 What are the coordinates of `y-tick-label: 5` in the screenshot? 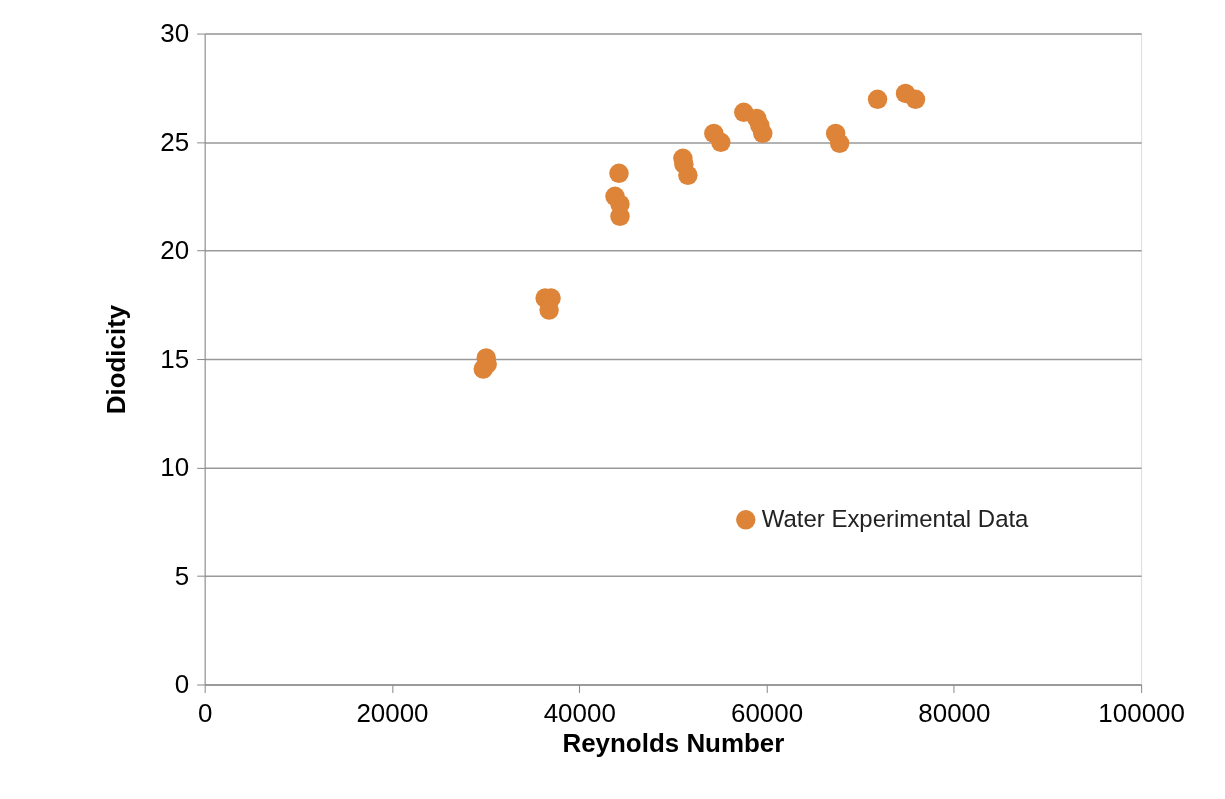 It's located at (182, 575).